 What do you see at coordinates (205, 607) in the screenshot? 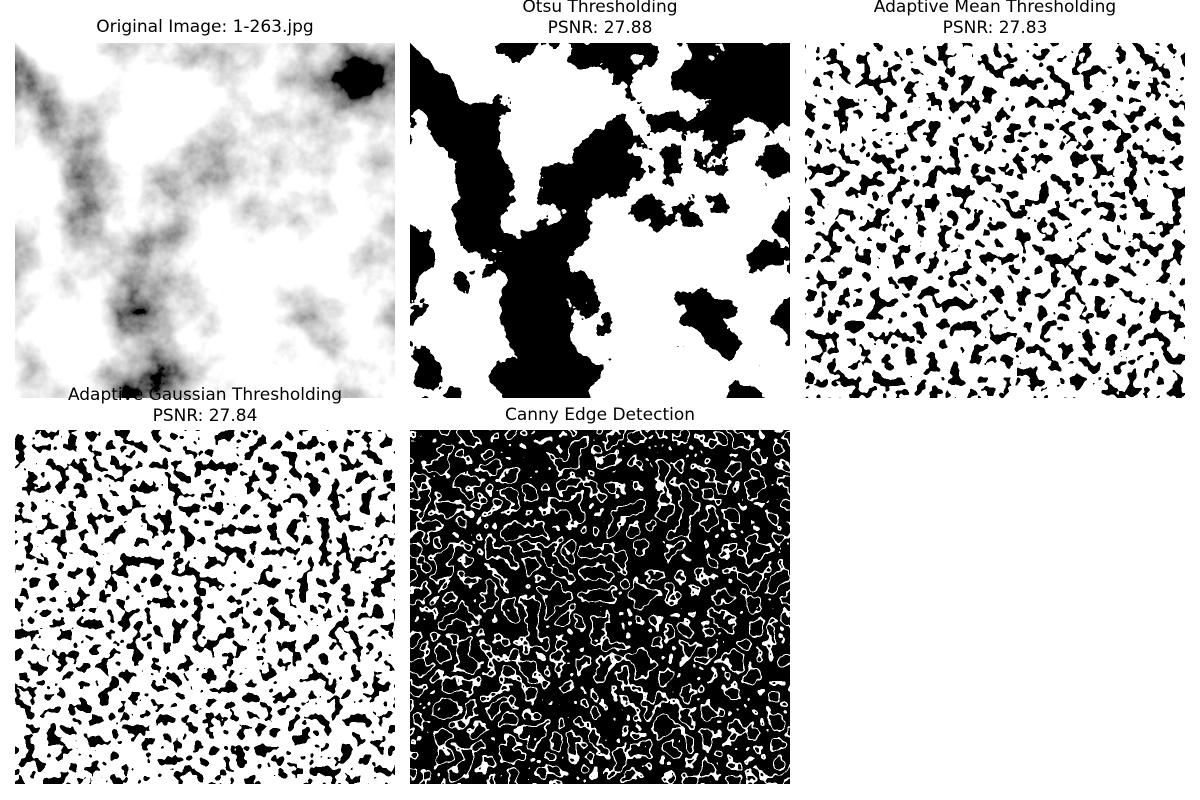
I see `adaptive-gaussian-thresholded-image` at bounding box center [205, 607].